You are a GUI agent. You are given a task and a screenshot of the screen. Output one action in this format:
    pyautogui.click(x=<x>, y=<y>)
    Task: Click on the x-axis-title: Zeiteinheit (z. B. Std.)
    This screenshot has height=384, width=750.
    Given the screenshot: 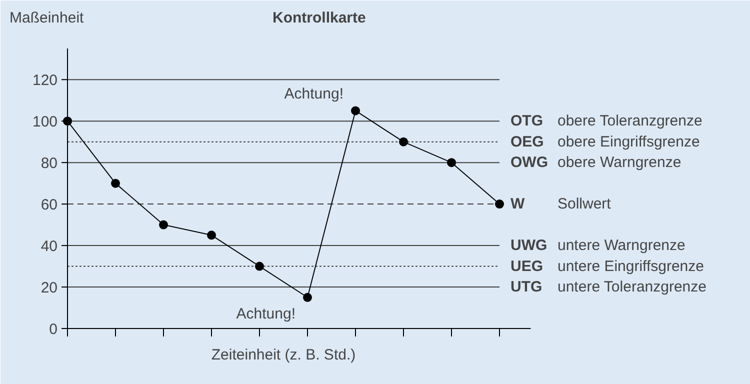 What is the action you would take?
    pyautogui.click(x=283, y=355)
    